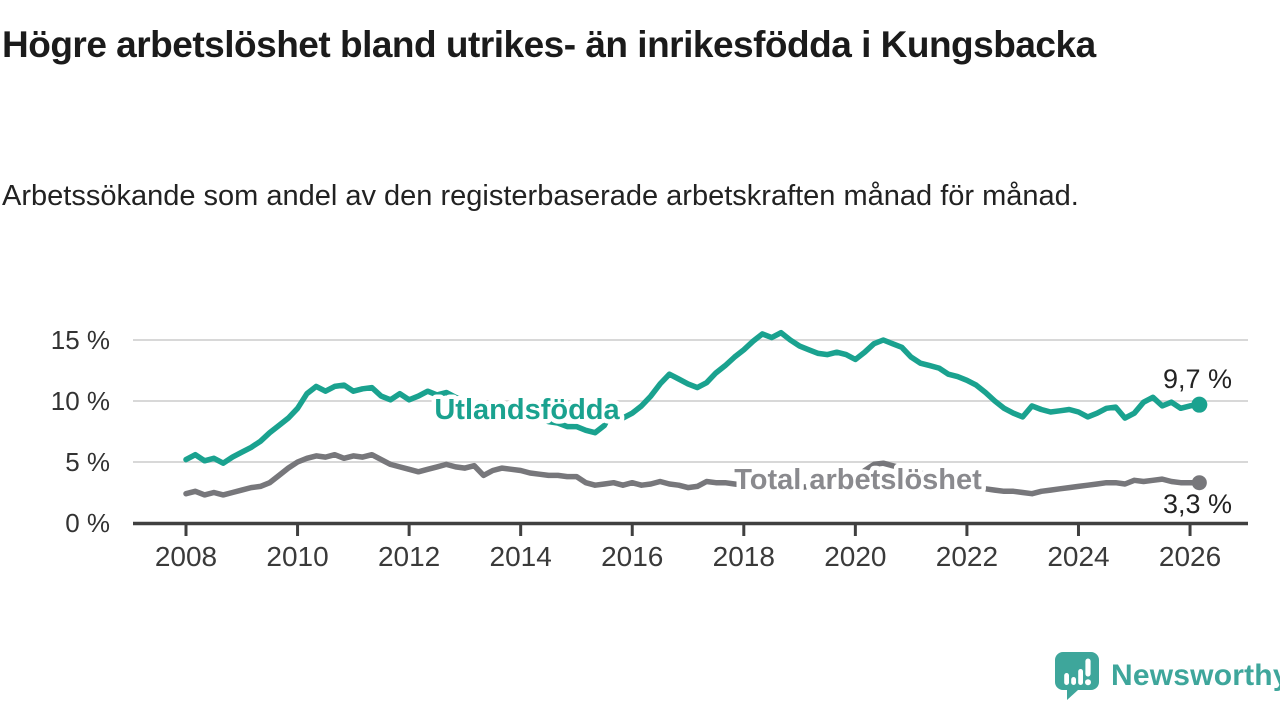  What do you see at coordinates (80, 401) in the screenshot?
I see `y-tick-label: 10 %` at bounding box center [80, 401].